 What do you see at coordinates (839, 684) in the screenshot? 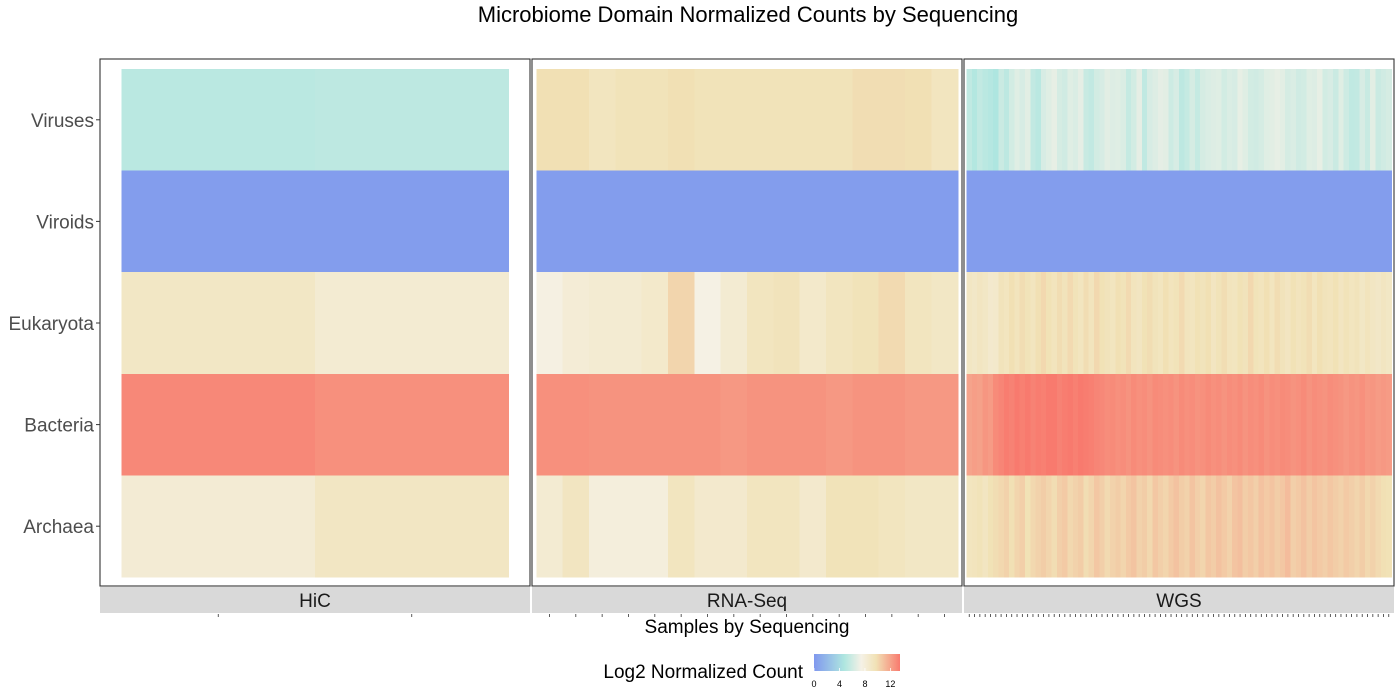
I see `legend-tick-label: 4` at bounding box center [839, 684].